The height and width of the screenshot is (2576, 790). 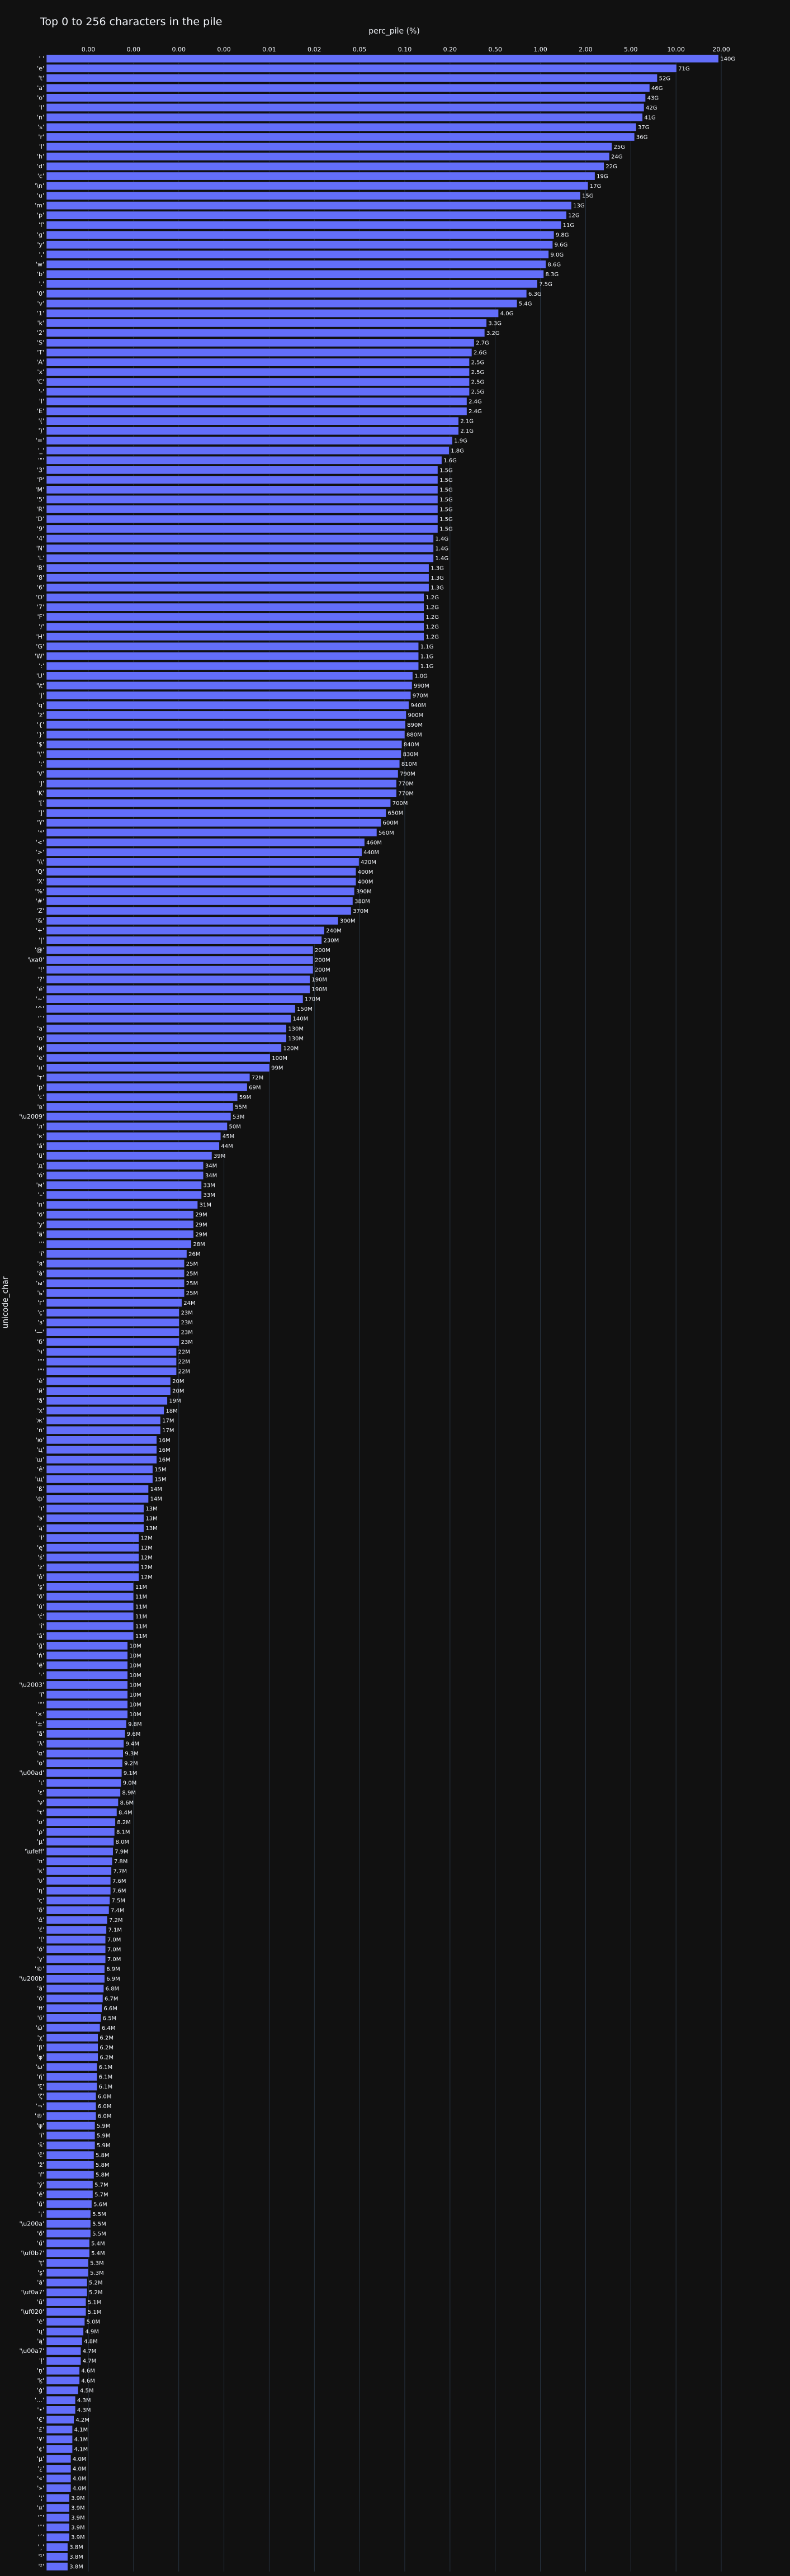 I want to click on y-tick-label: '~', so click(x=40, y=999).